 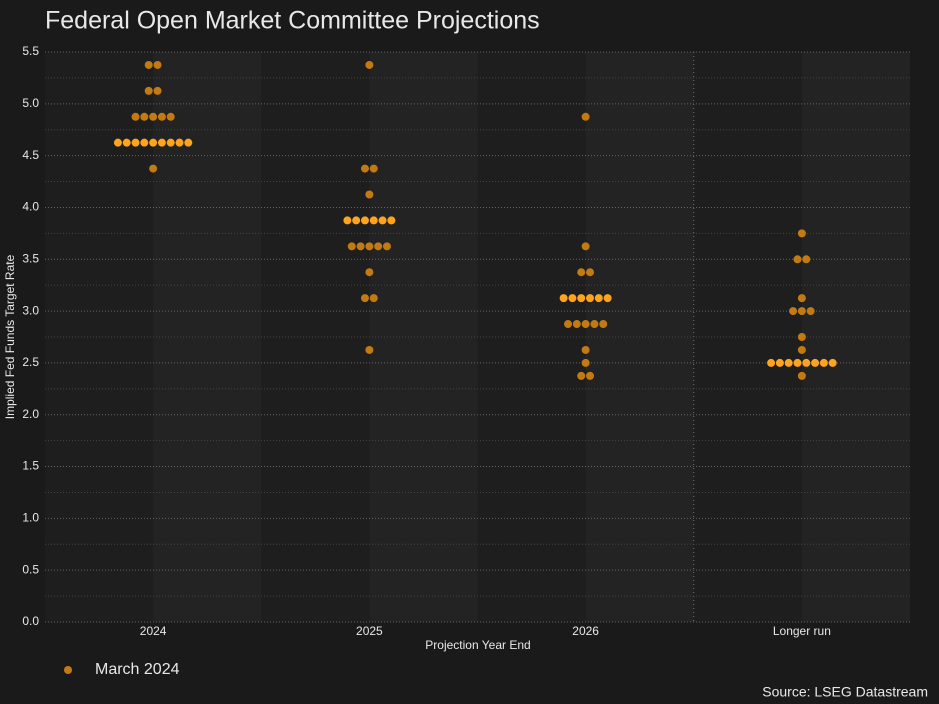 What do you see at coordinates (153, 631) in the screenshot?
I see `x-tick-label: 2024` at bounding box center [153, 631].